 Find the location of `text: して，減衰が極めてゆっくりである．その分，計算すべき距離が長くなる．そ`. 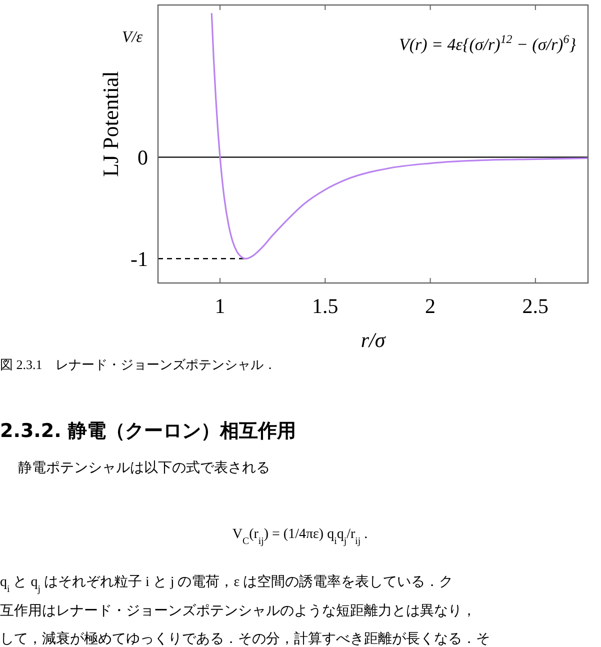

text: して，減衰が極めてゆっくりである．その分，計算すべき距離が長くなる．そ is located at coordinates (245, 639).